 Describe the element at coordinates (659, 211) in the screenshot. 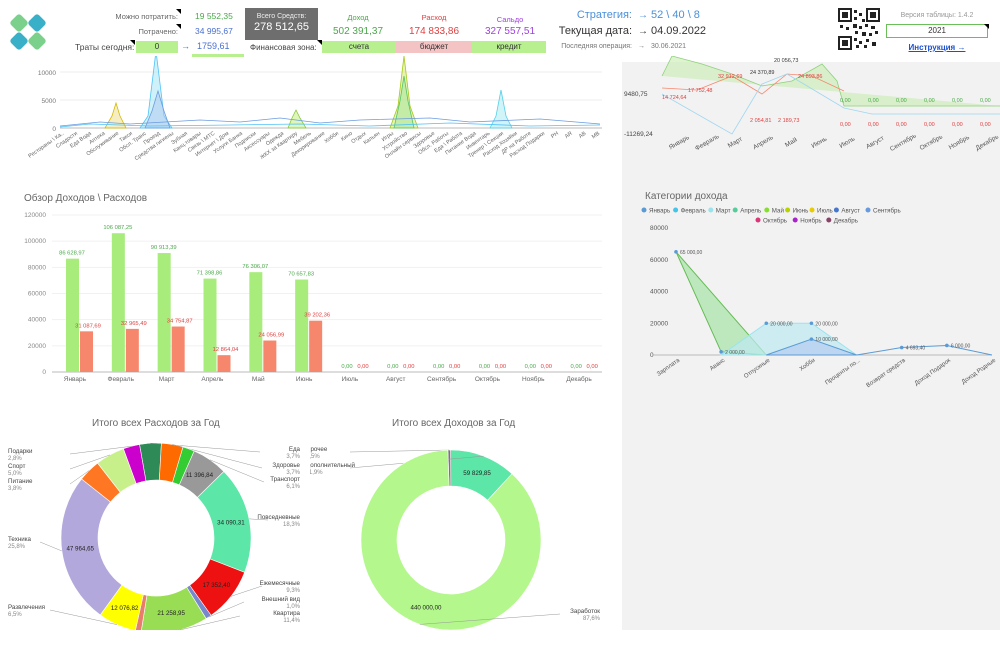

I see `legend-label: Январь` at that location.